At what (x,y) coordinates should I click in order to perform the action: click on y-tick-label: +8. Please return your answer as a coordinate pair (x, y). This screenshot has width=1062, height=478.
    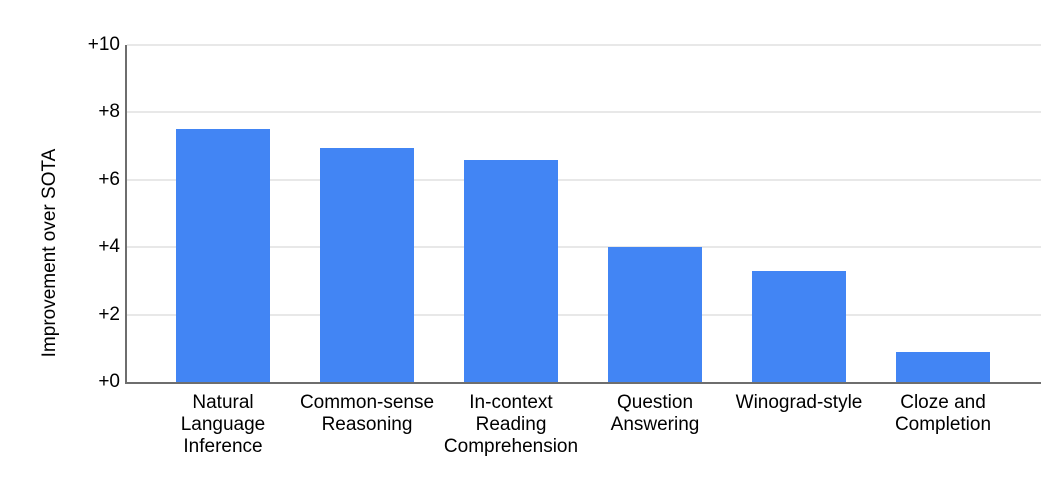
    Looking at the image, I should click on (109, 112).